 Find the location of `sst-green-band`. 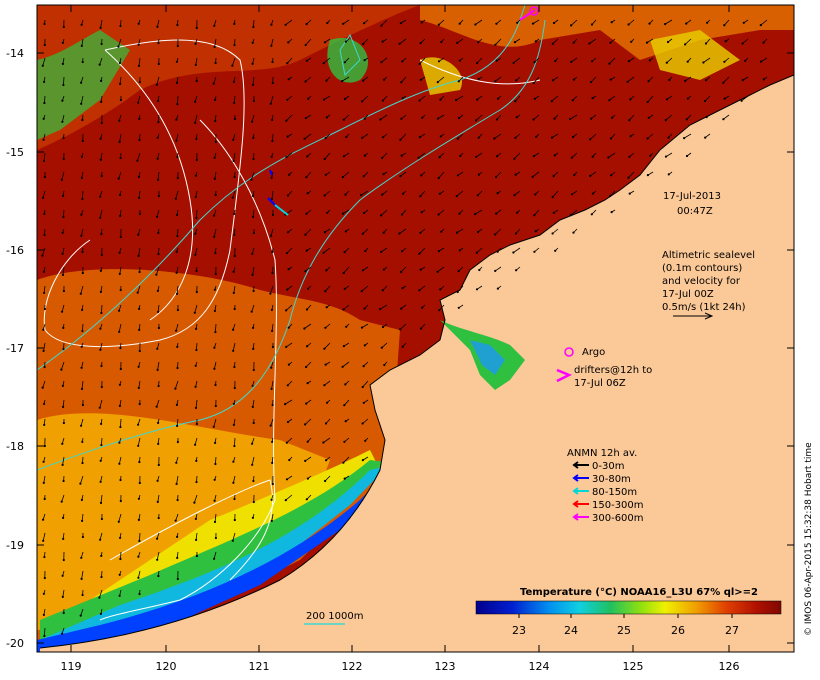

sst-green-band is located at coordinates (212, 552).